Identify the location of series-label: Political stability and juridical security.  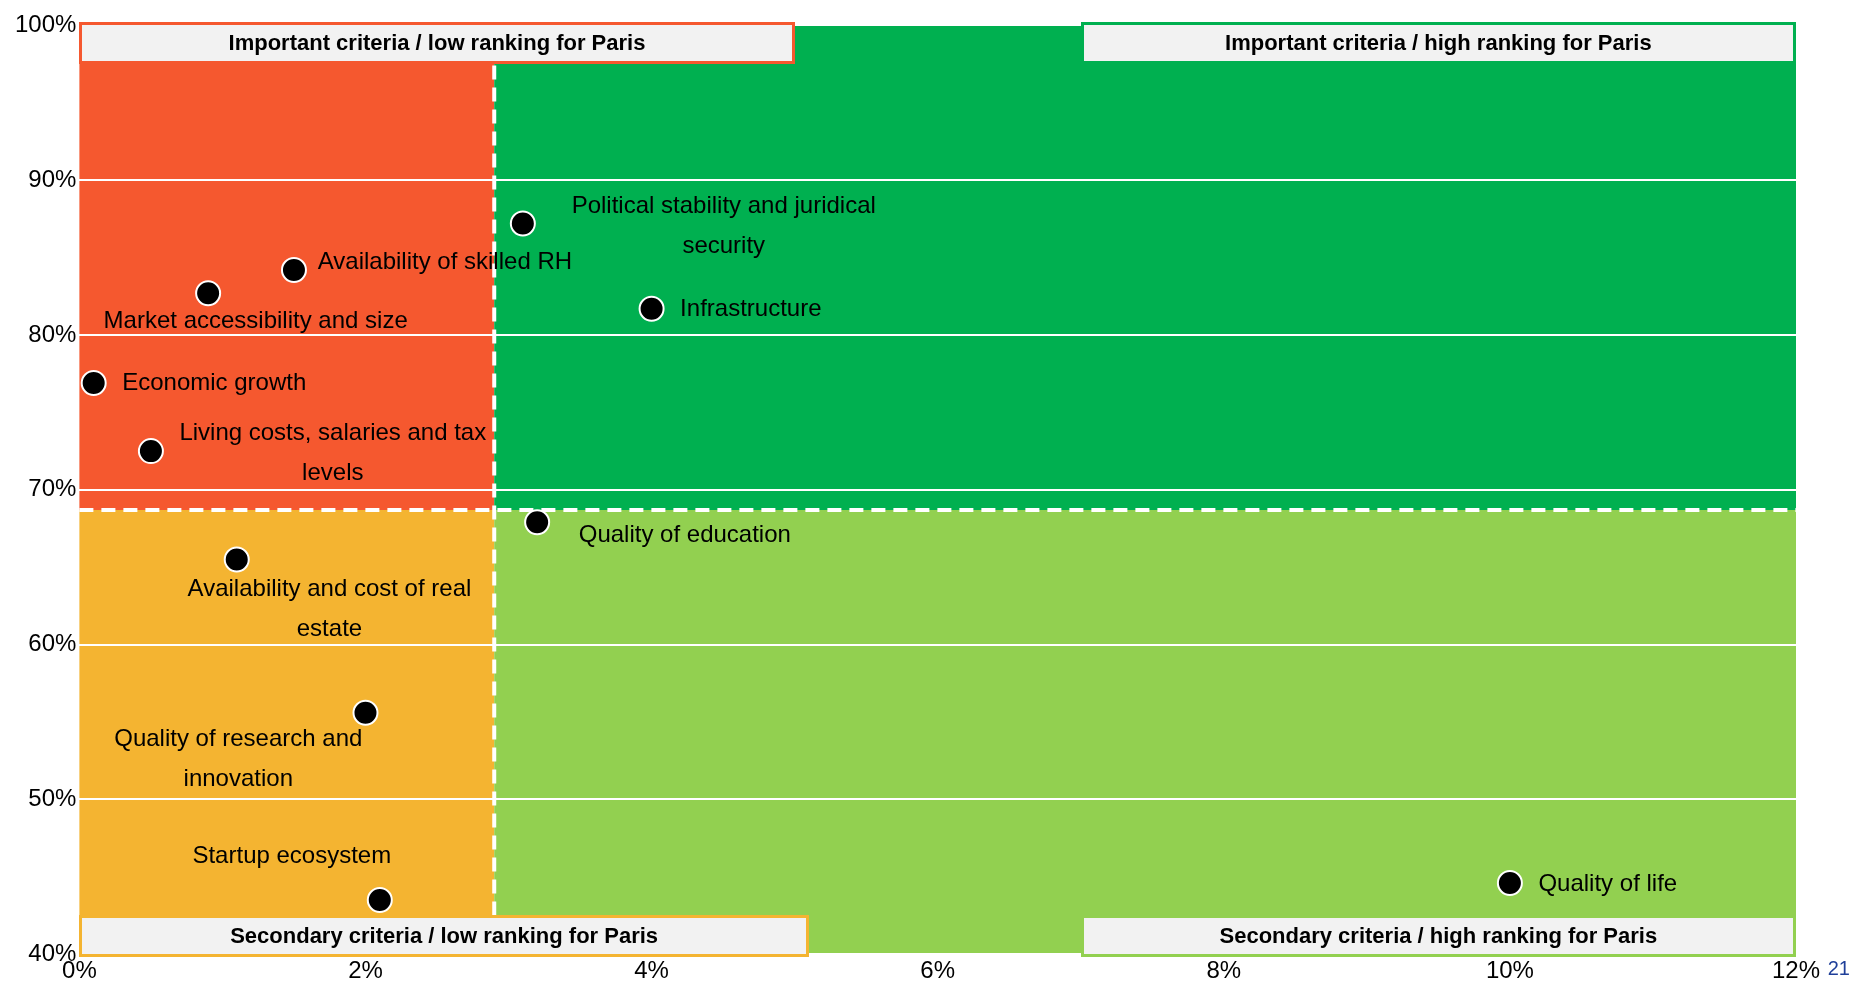
(723, 224).